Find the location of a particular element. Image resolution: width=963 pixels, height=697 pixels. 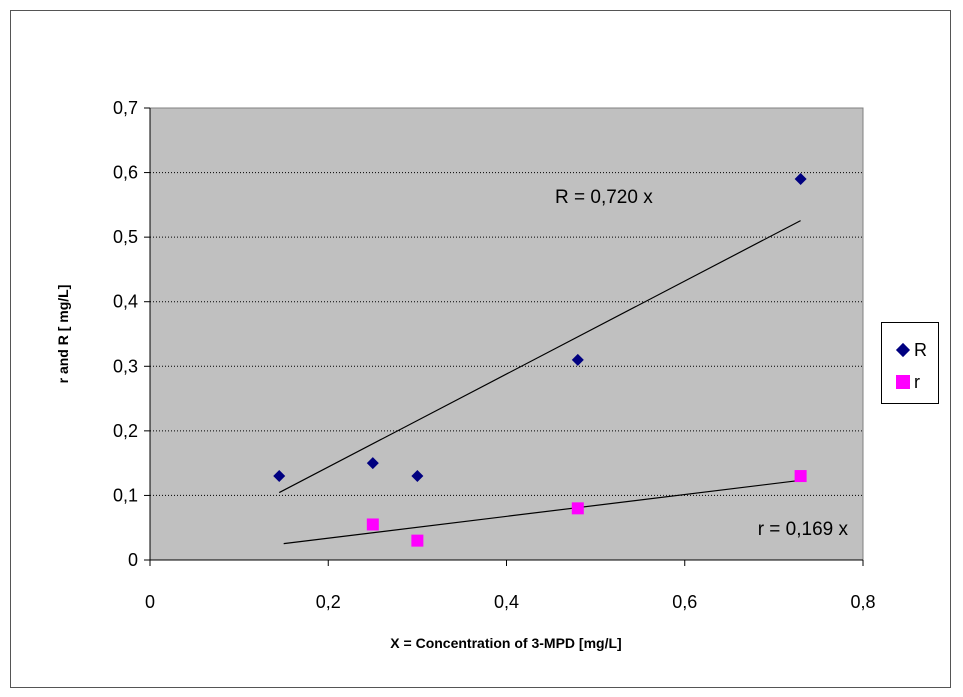

x-tick-label: 0,4 is located at coordinates (506, 602).